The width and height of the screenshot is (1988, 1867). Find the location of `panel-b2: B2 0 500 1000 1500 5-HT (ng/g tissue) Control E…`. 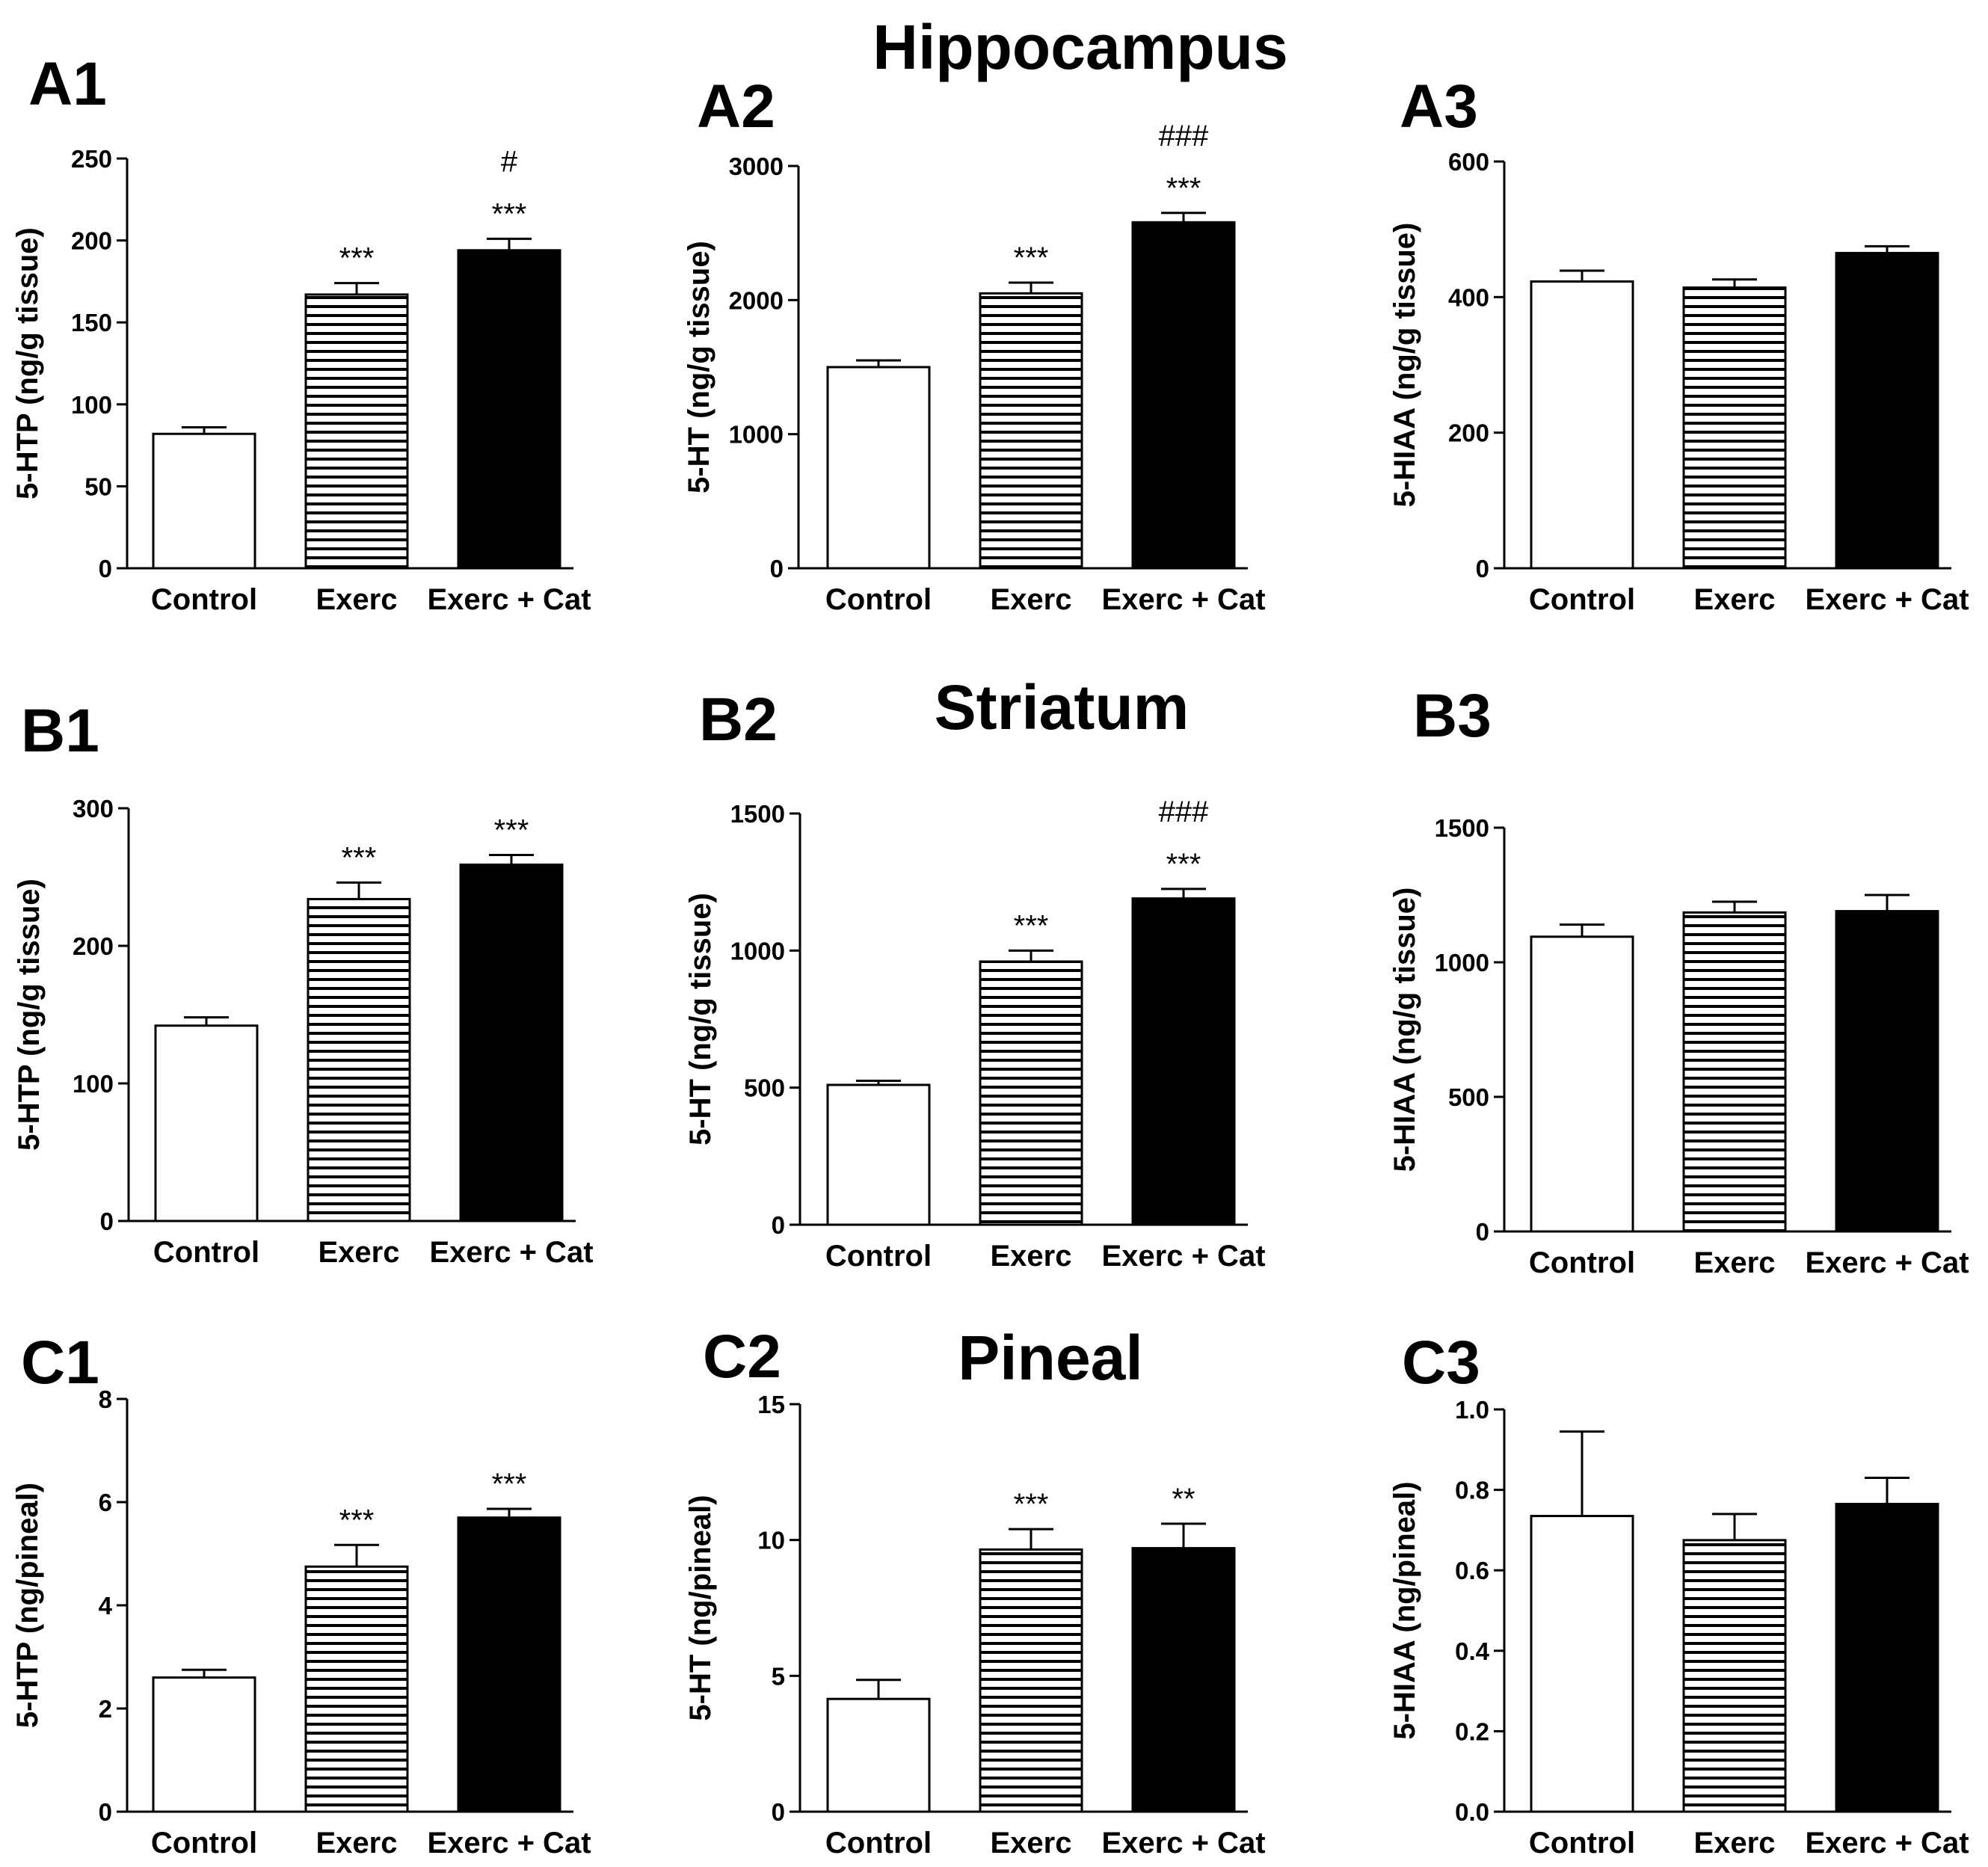

panel-b2: B2 0 500 1000 1500 5-HT (ng/g tissue) Control E… is located at coordinates (975, 979).